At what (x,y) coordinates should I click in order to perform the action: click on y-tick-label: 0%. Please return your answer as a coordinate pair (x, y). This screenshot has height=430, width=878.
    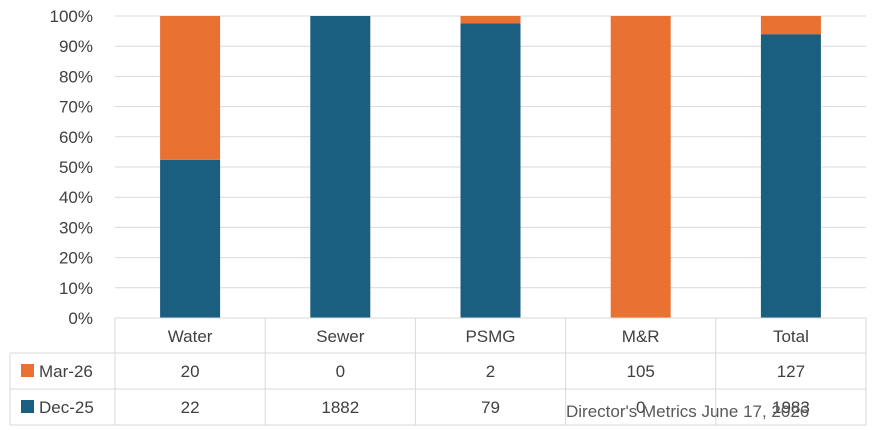
    Looking at the image, I should click on (80, 318).